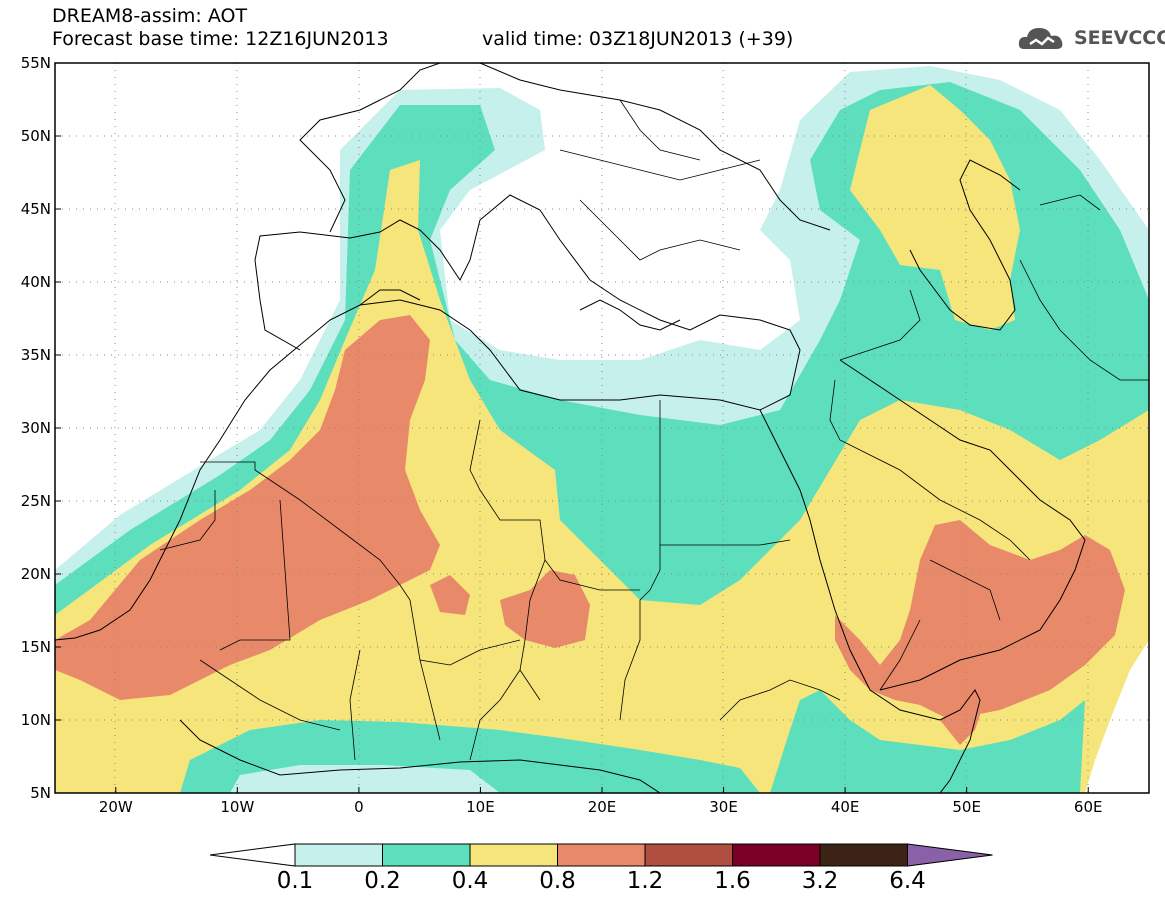  What do you see at coordinates (237, 807) in the screenshot?
I see `lon-label-10W: 10W` at bounding box center [237, 807].